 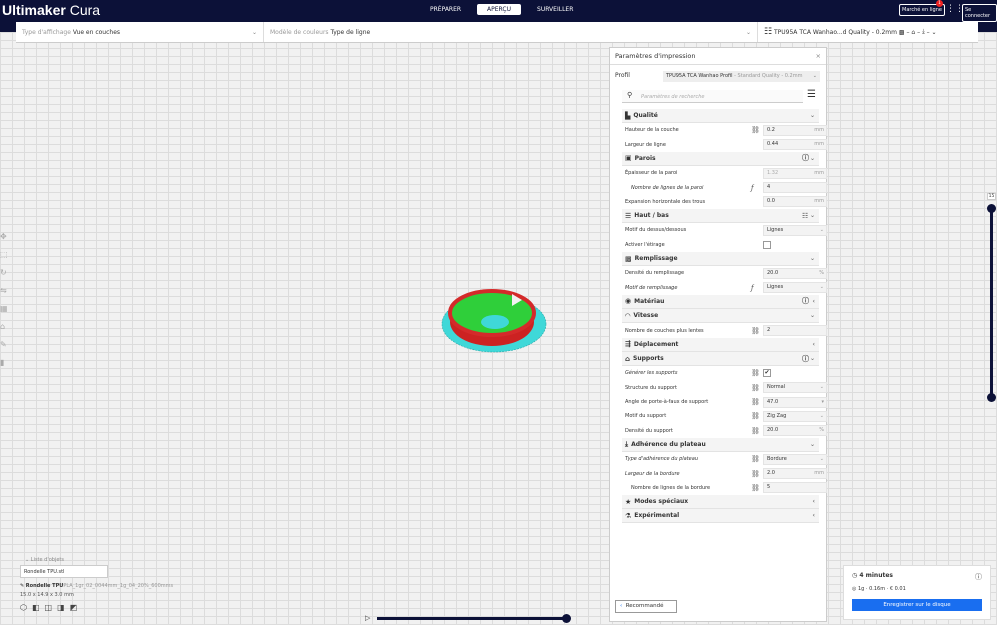 I want to click on tab-monitor: SURVEILLER, so click(x=555, y=9).